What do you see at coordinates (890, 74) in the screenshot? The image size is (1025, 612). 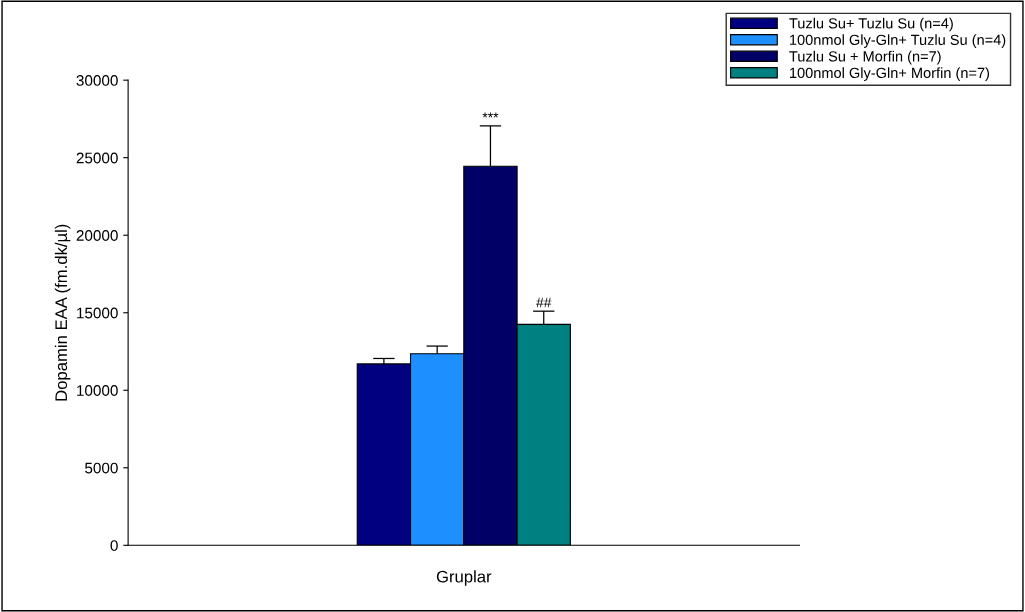 I see `legend-label: 100nmol Gly-Gln+ Morfin (n=7)` at bounding box center [890, 74].